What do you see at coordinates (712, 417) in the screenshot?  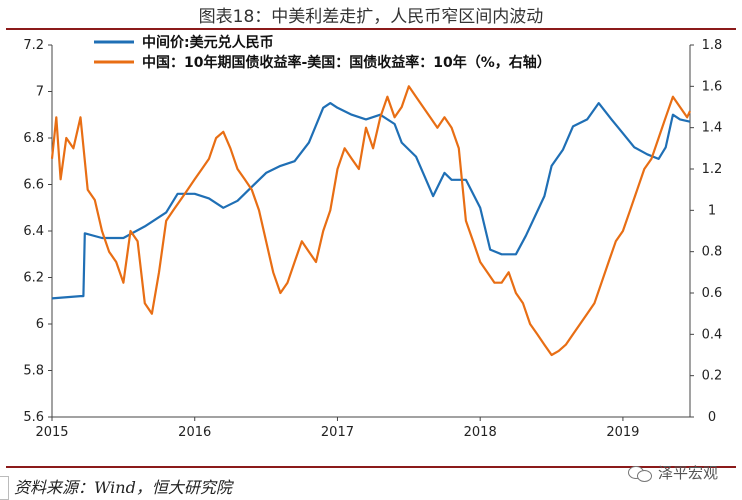 I see `right-tick-label: 0` at bounding box center [712, 417].